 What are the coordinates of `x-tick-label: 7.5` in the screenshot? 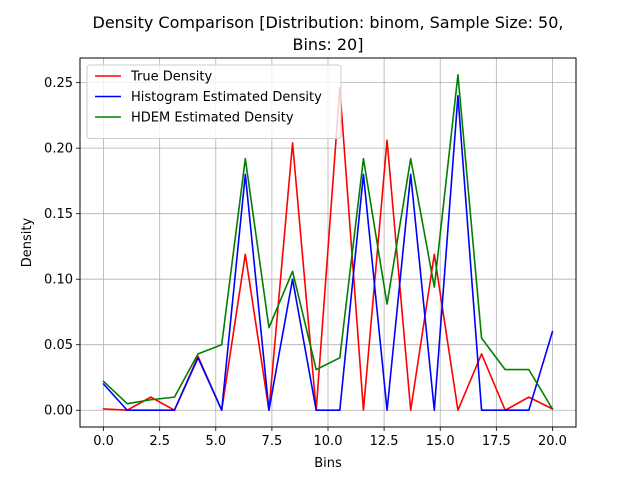 It's located at (272, 441).